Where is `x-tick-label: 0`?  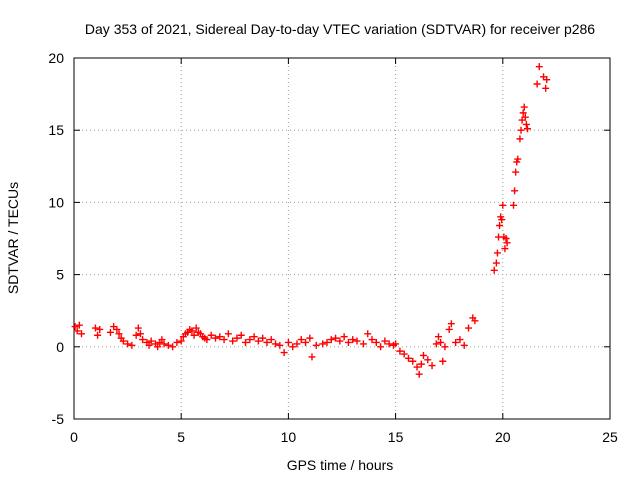 x-tick-label: 0 is located at coordinates (74, 437).